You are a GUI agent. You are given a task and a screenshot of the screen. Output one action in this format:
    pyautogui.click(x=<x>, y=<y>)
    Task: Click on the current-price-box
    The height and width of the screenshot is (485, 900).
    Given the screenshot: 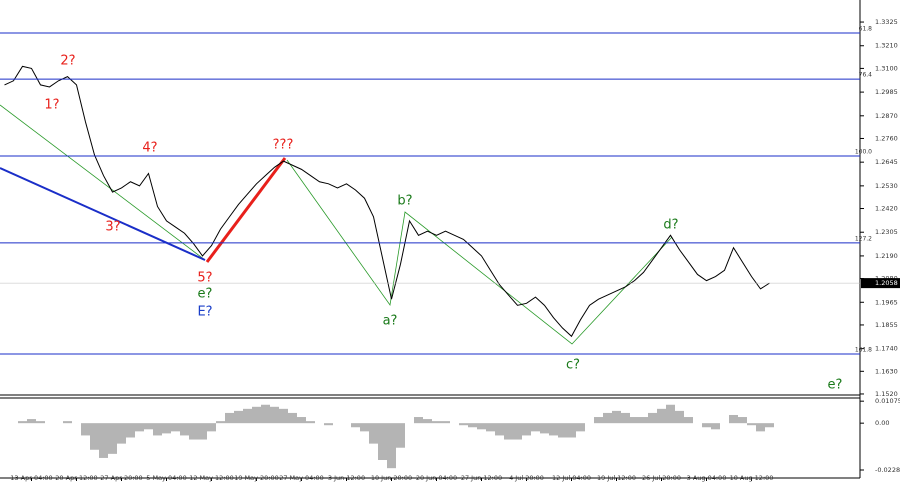 What is the action you would take?
    pyautogui.click(x=880, y=283)
    